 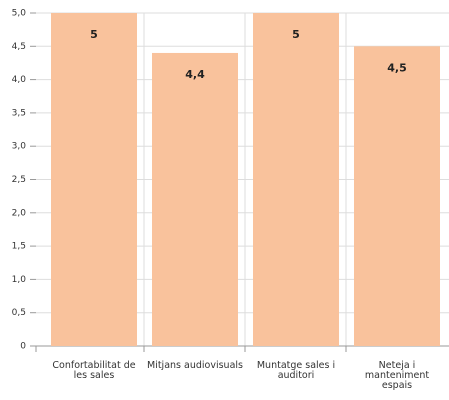 I want to click on y-tick-label: 2,5, so click(x=19, y=180).